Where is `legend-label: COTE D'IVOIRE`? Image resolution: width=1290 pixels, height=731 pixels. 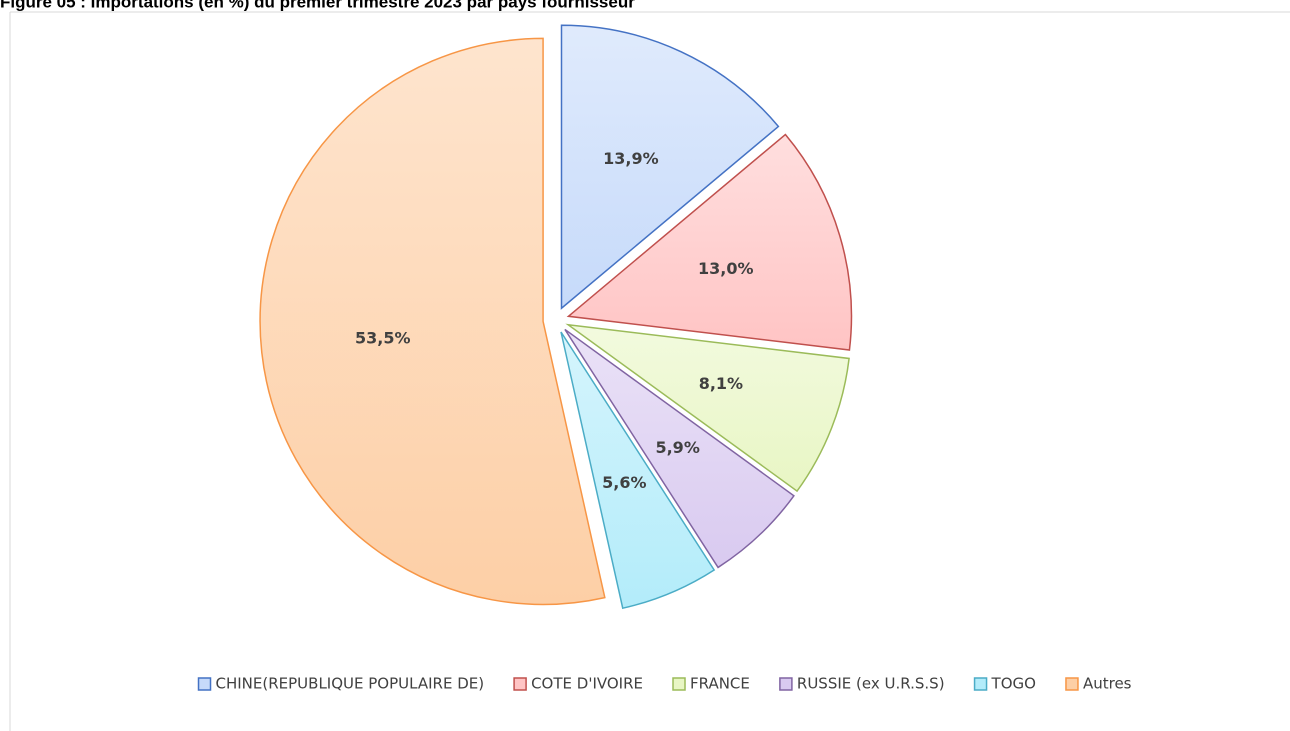 legend-label: COTE D'IVOIRE is located at coordinates (587, 684).